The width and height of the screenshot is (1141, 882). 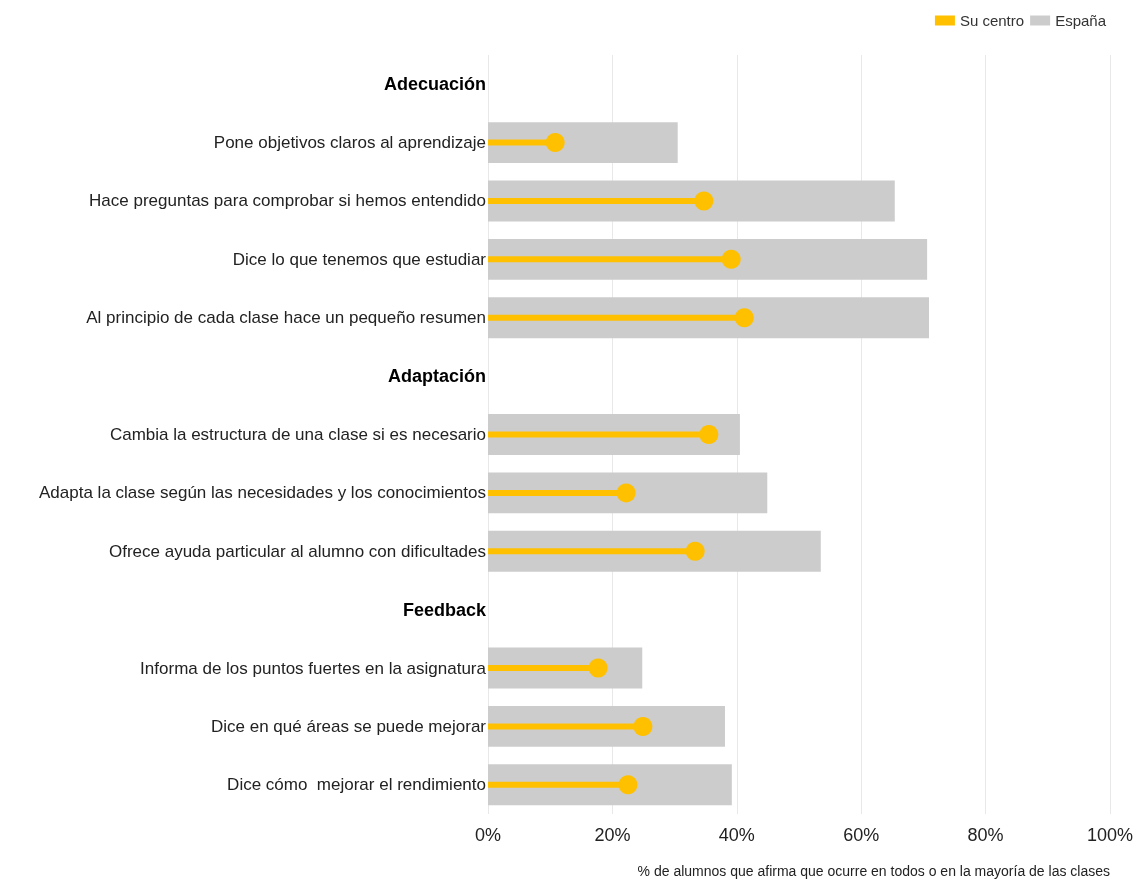 What do you see at coordinates (612, 835) in the screenshot?
I see `x-tick-label: 20%` at bounding box center [612, 835].